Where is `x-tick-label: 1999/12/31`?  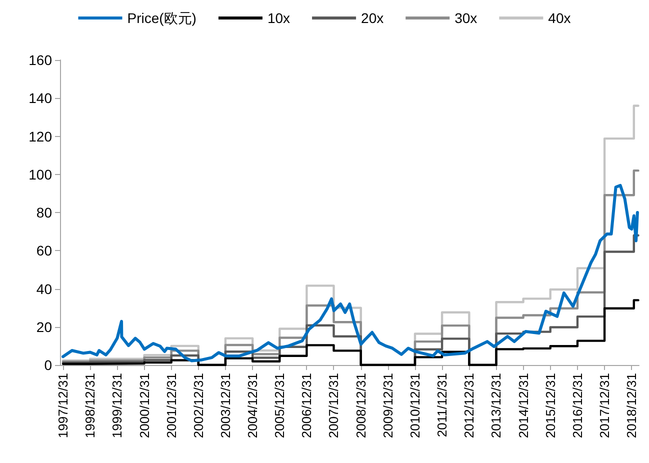 x-tick-label: 1999/12/31 is located at coordinates (117, 405).